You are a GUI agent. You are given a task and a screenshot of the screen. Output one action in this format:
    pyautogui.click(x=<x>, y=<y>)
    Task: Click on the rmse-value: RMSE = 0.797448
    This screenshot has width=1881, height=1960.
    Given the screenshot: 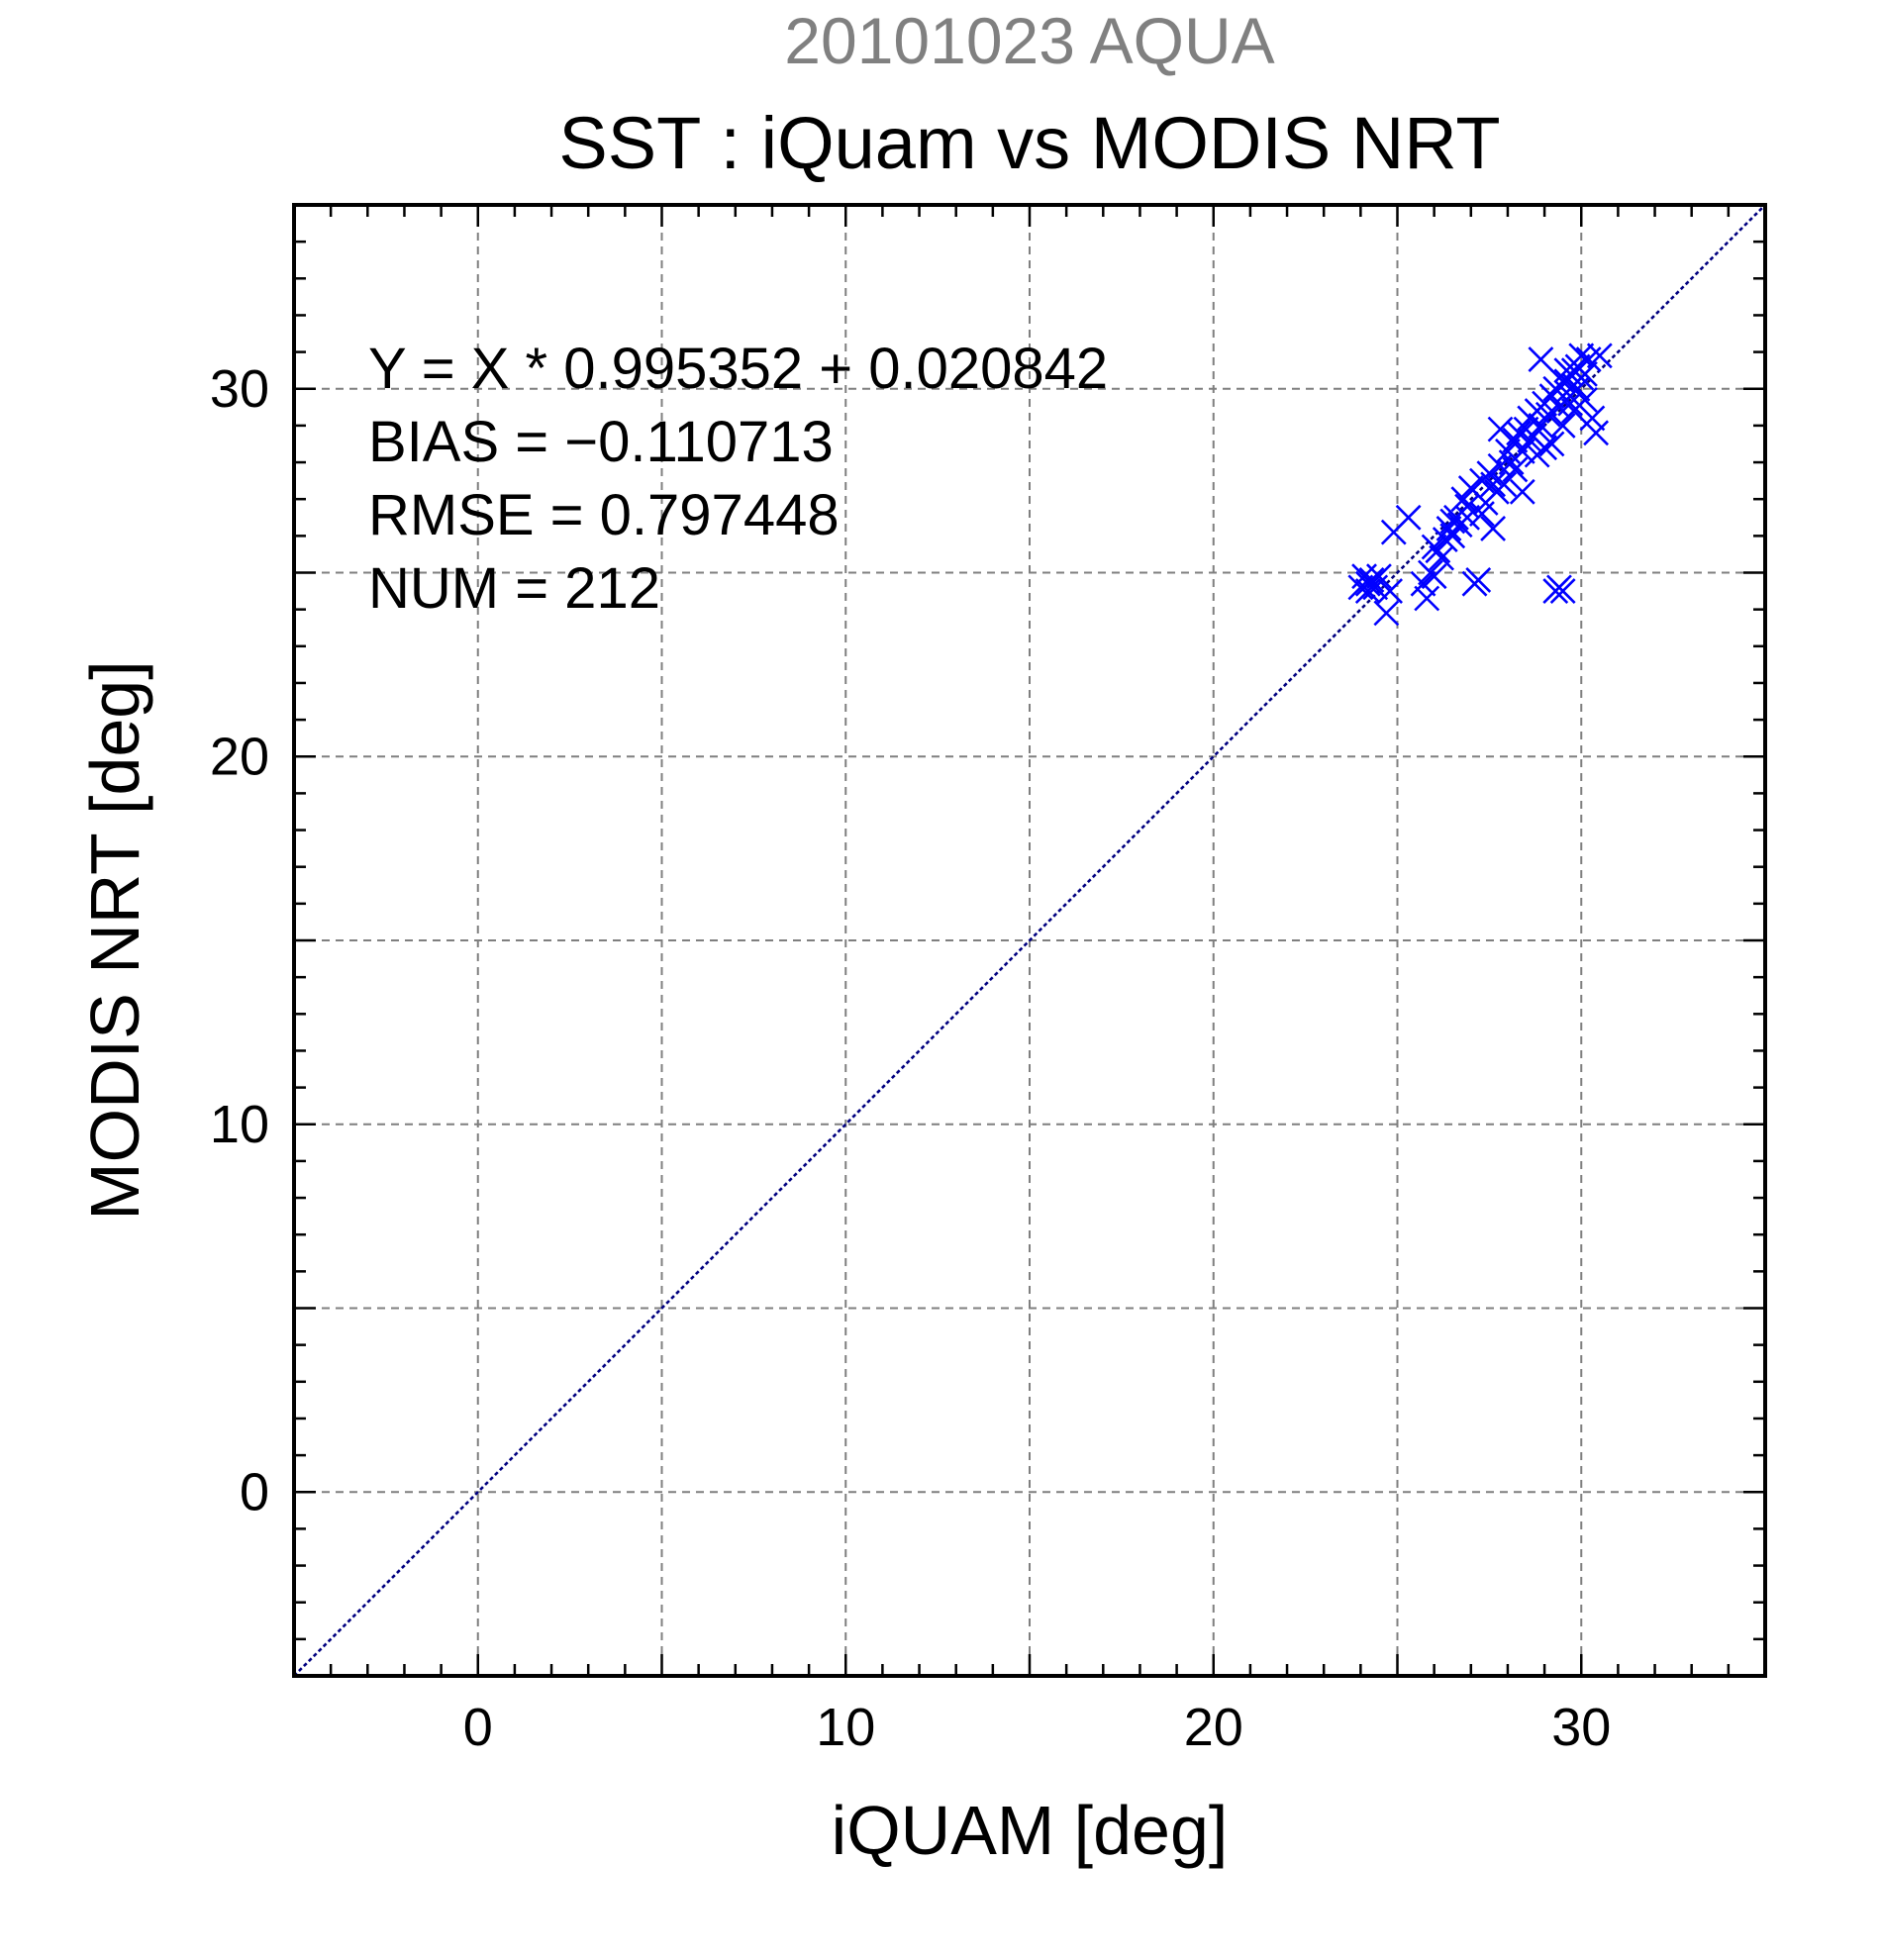 What is the action you would take?
    pyautogui.click(x=604, y=515)
    